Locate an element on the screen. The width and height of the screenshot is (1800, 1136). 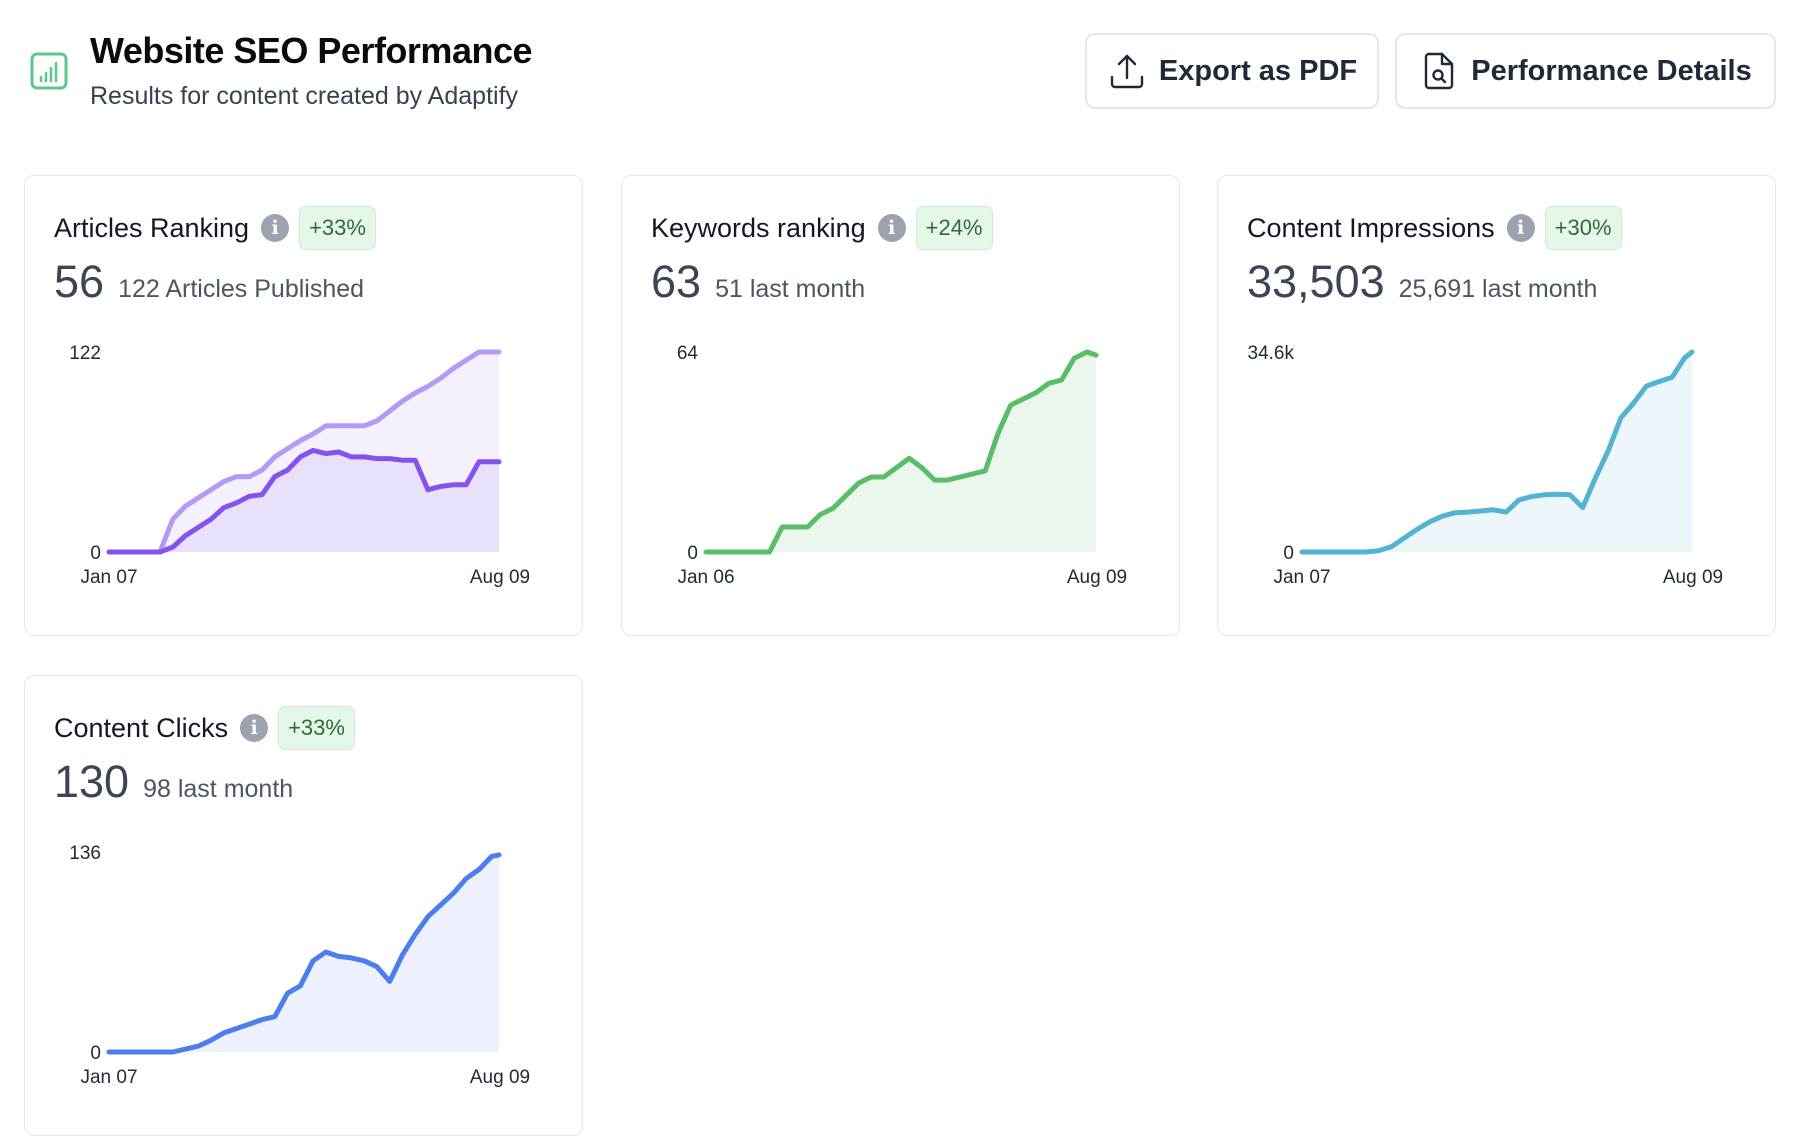
y-tick-max: 34.6k is located at coordinates (1271, 353).